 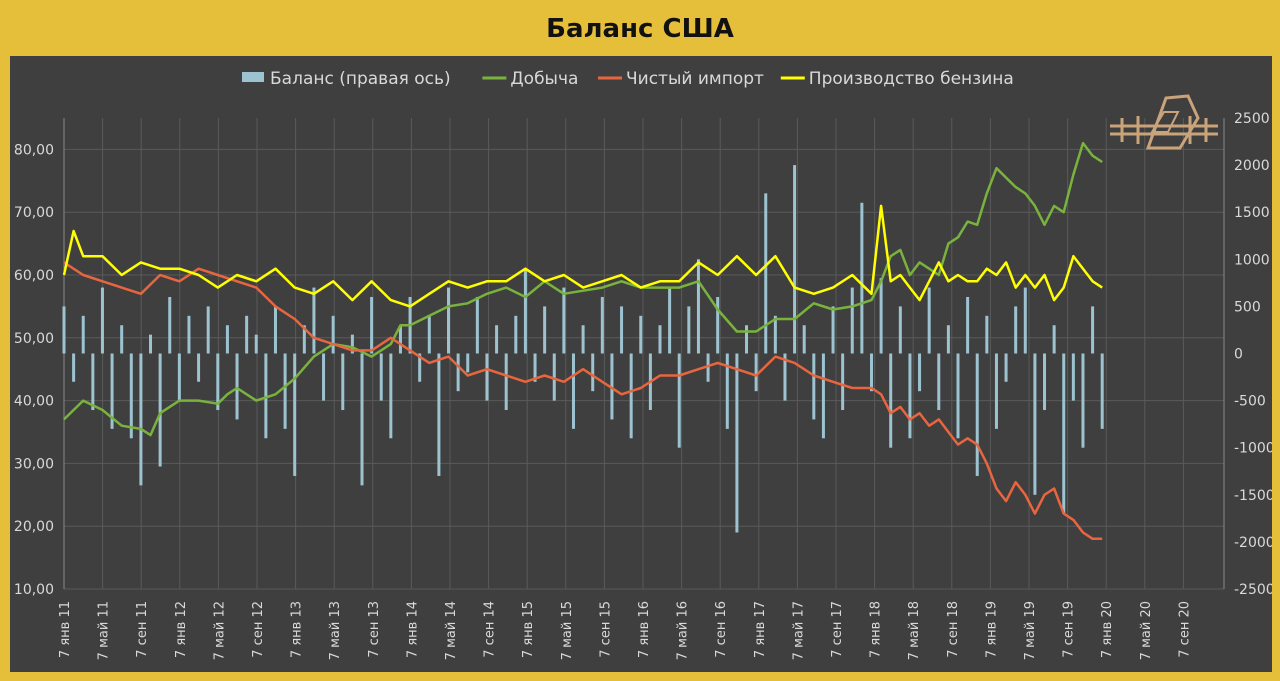 What do you see at coordinates (1247, 307) in the screenshot?
I see `right-axis-tick-label: 500` at bounding box center [1247, 307].